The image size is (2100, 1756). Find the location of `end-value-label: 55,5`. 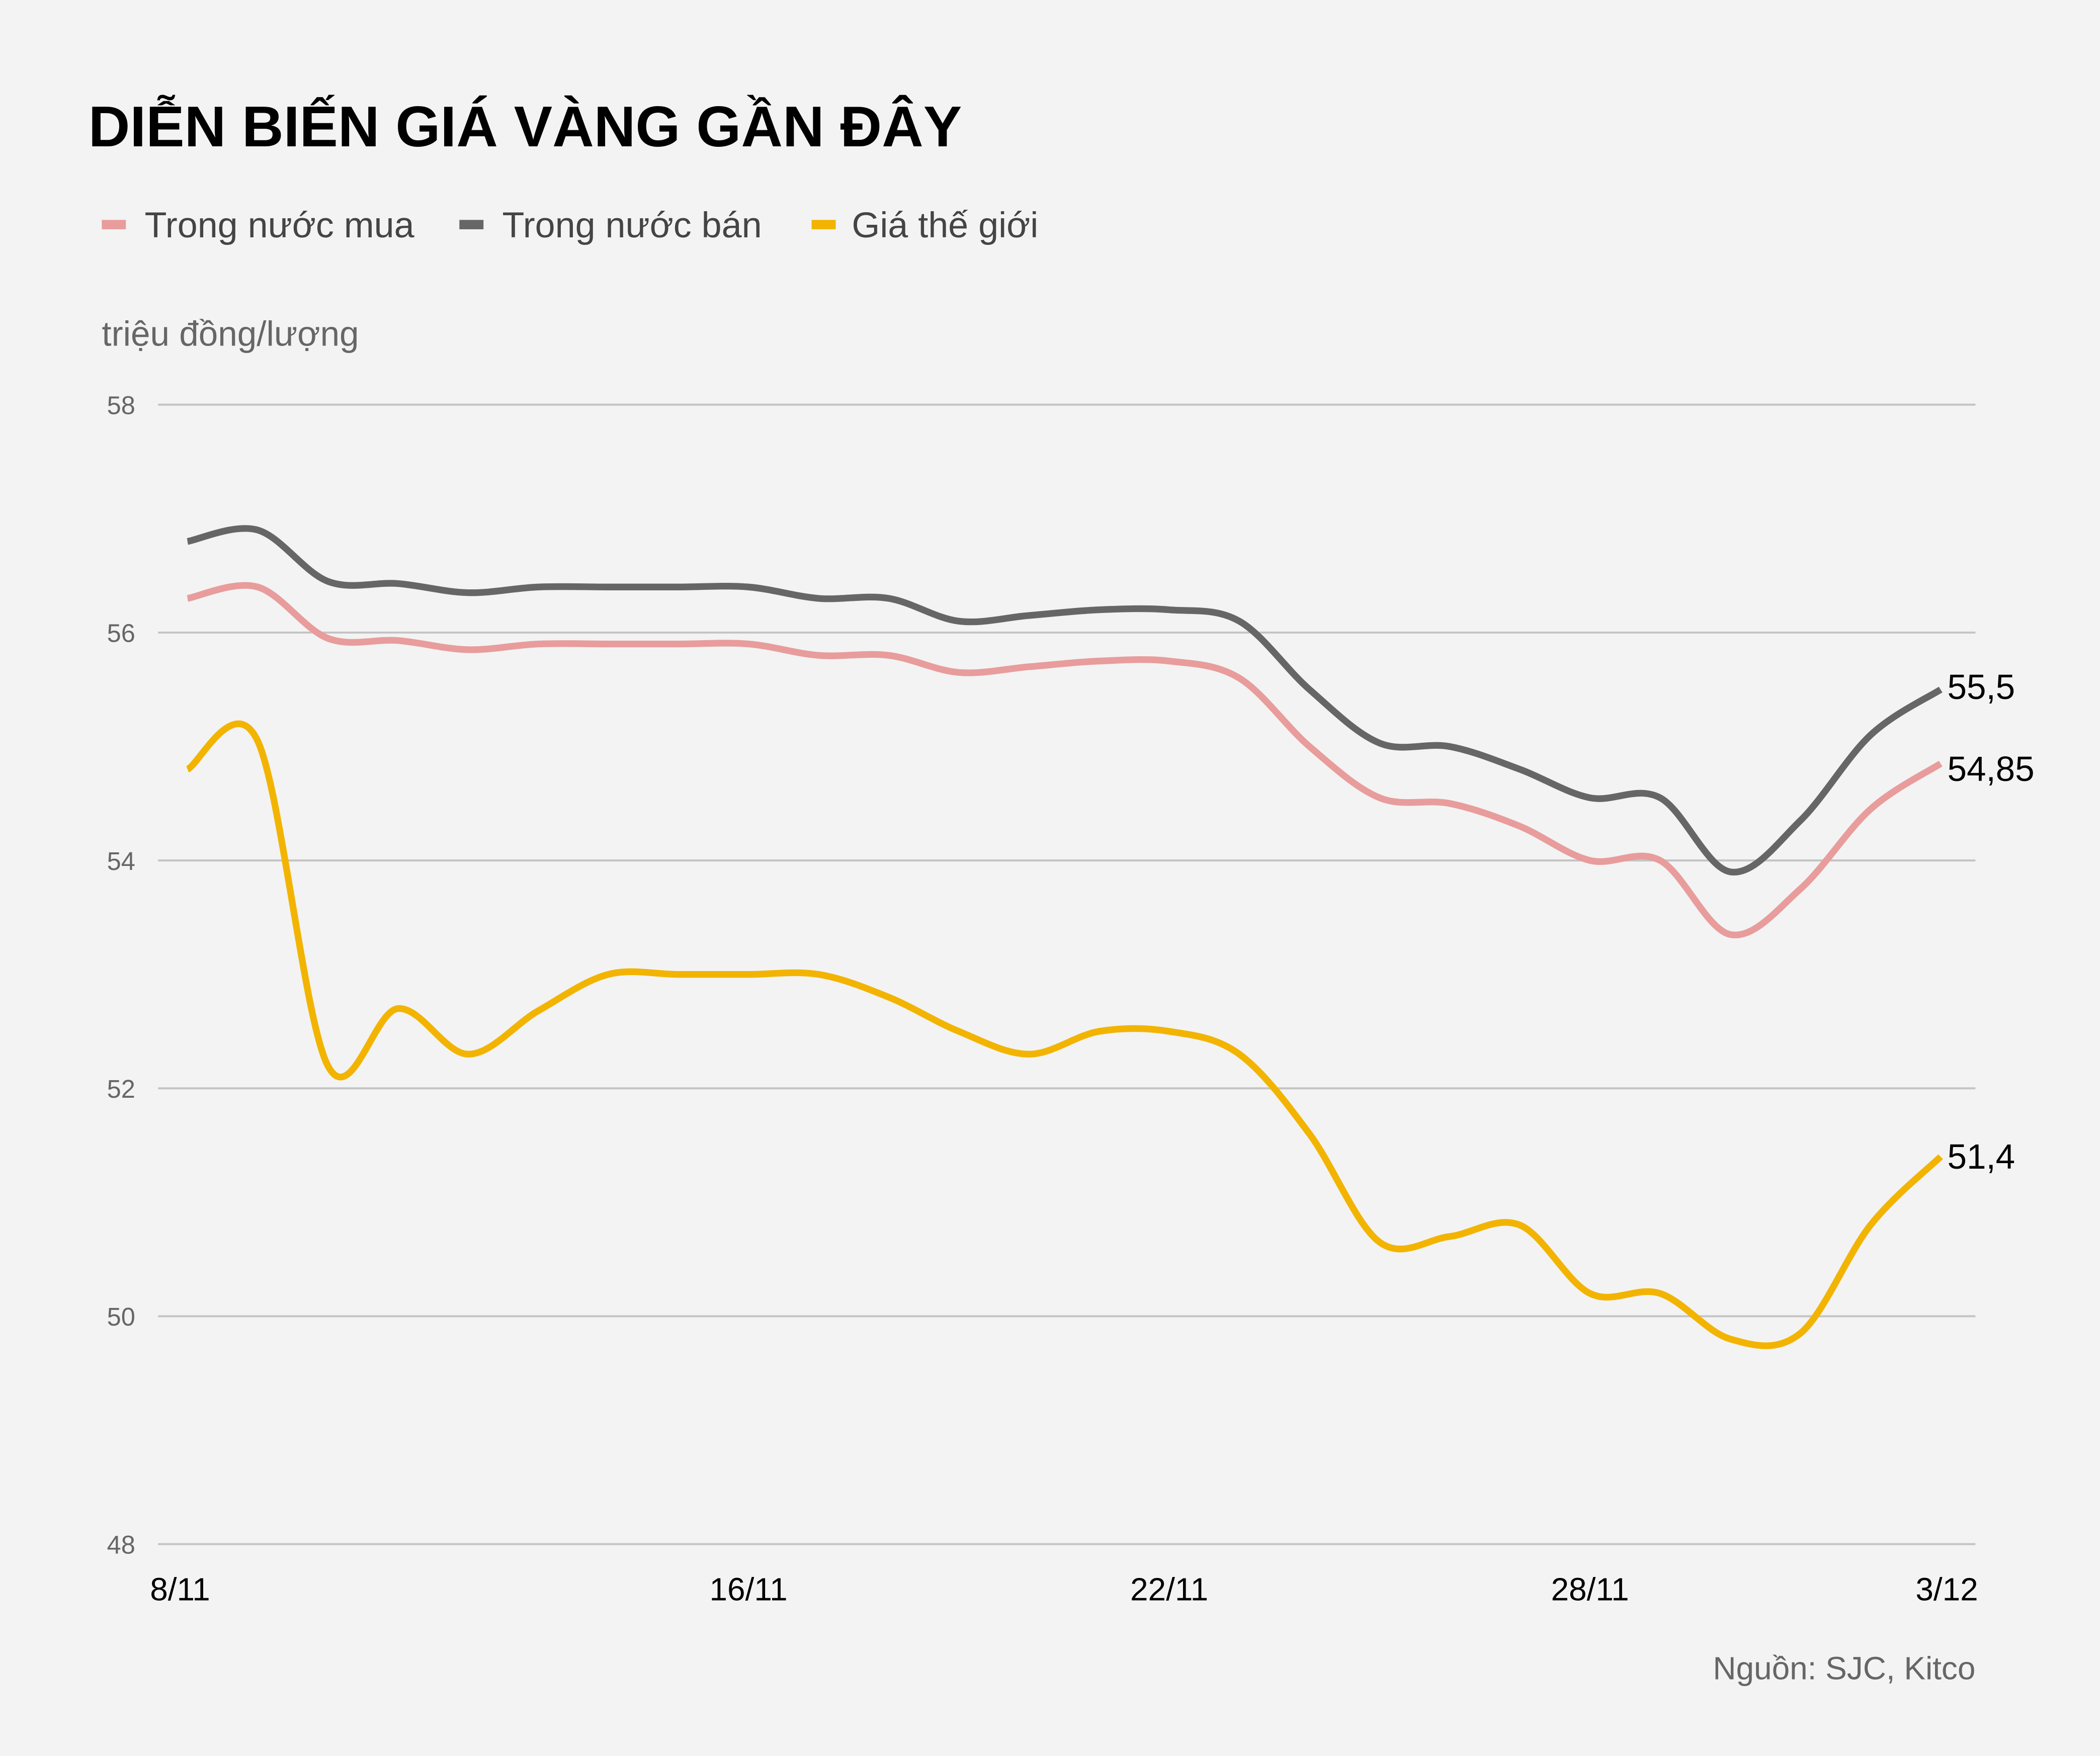

end-value-label: 55,5 is located at coordinates (1981, 687).